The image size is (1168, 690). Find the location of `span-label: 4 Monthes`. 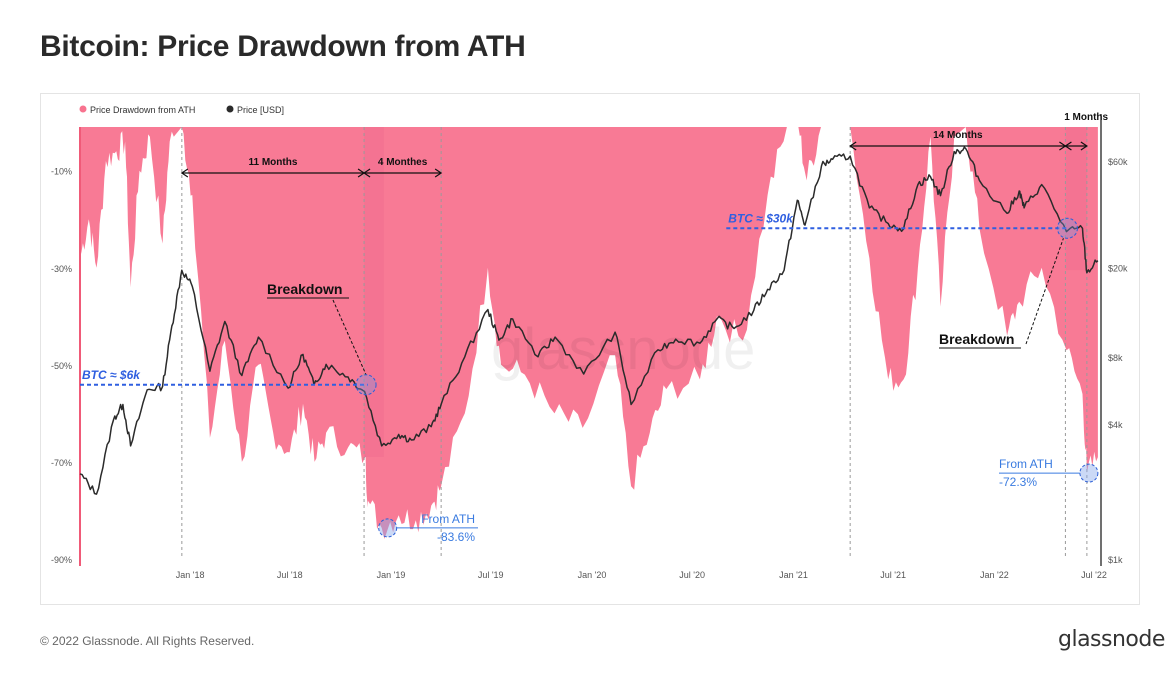

span-label: 4 Monthes is located at coordinates (403, 162).